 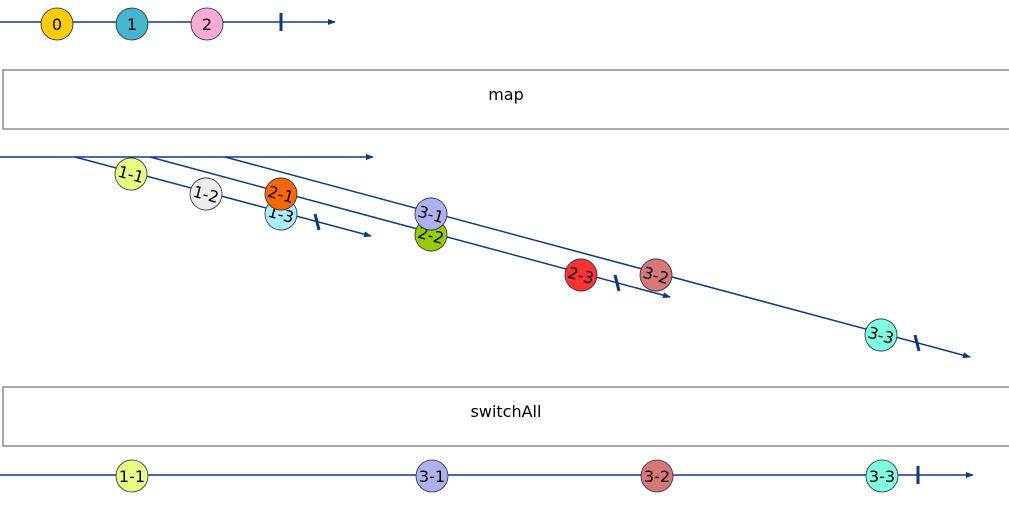 I want to click on inner-marble: 2-3, so click(x=581, y=275).